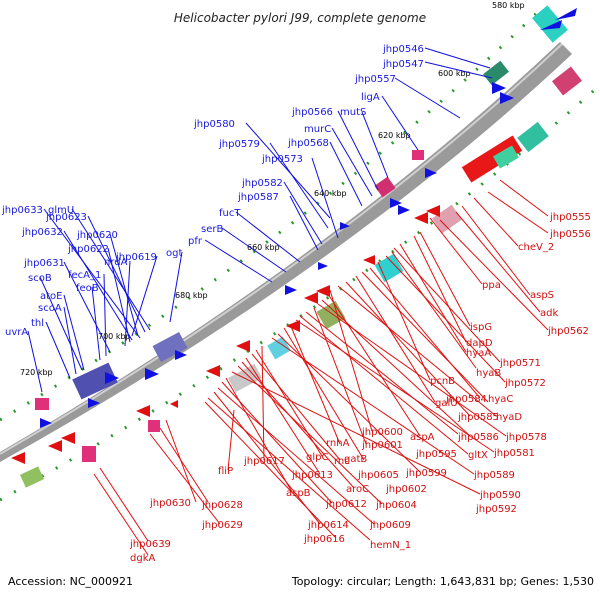 This screenshot has width=600, height=600. What do you see at coordinates (514, 453) in the screenshot?
I see `gene-label: jhp0581` at bounding box center [514, 453].